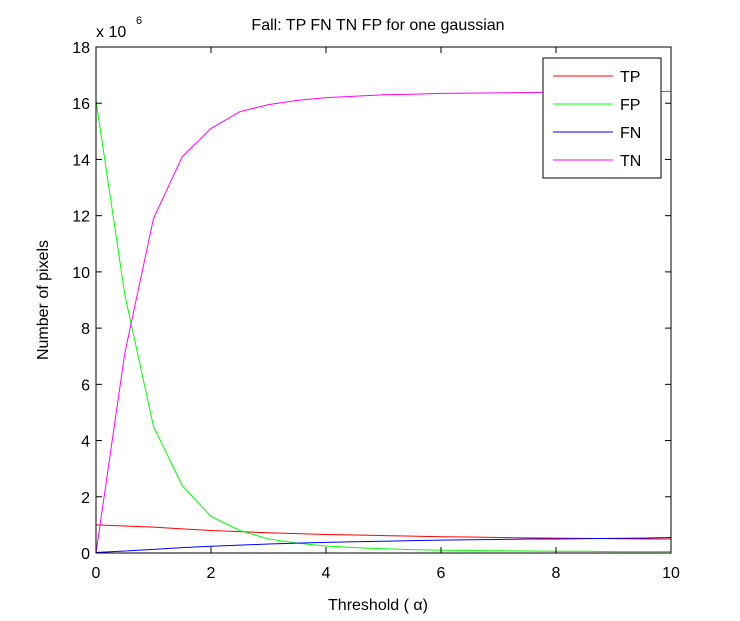 Image resolution: width=740 pixels, height=621 pixels. Describe the element at coordinates (85, 329) in the screenshot. I see `y-tick-label: 8` at that location.